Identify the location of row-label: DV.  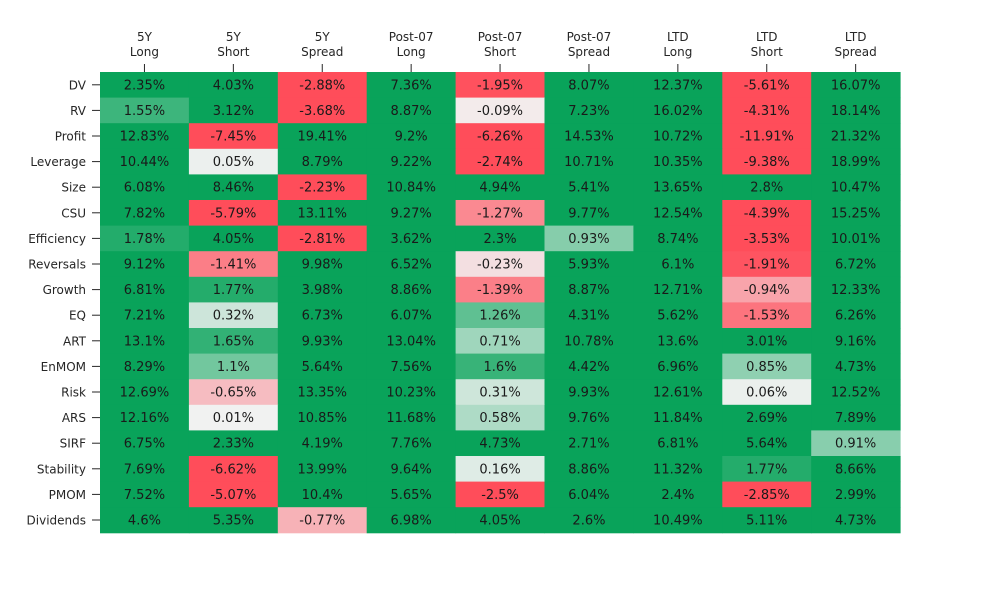
(78, 85).